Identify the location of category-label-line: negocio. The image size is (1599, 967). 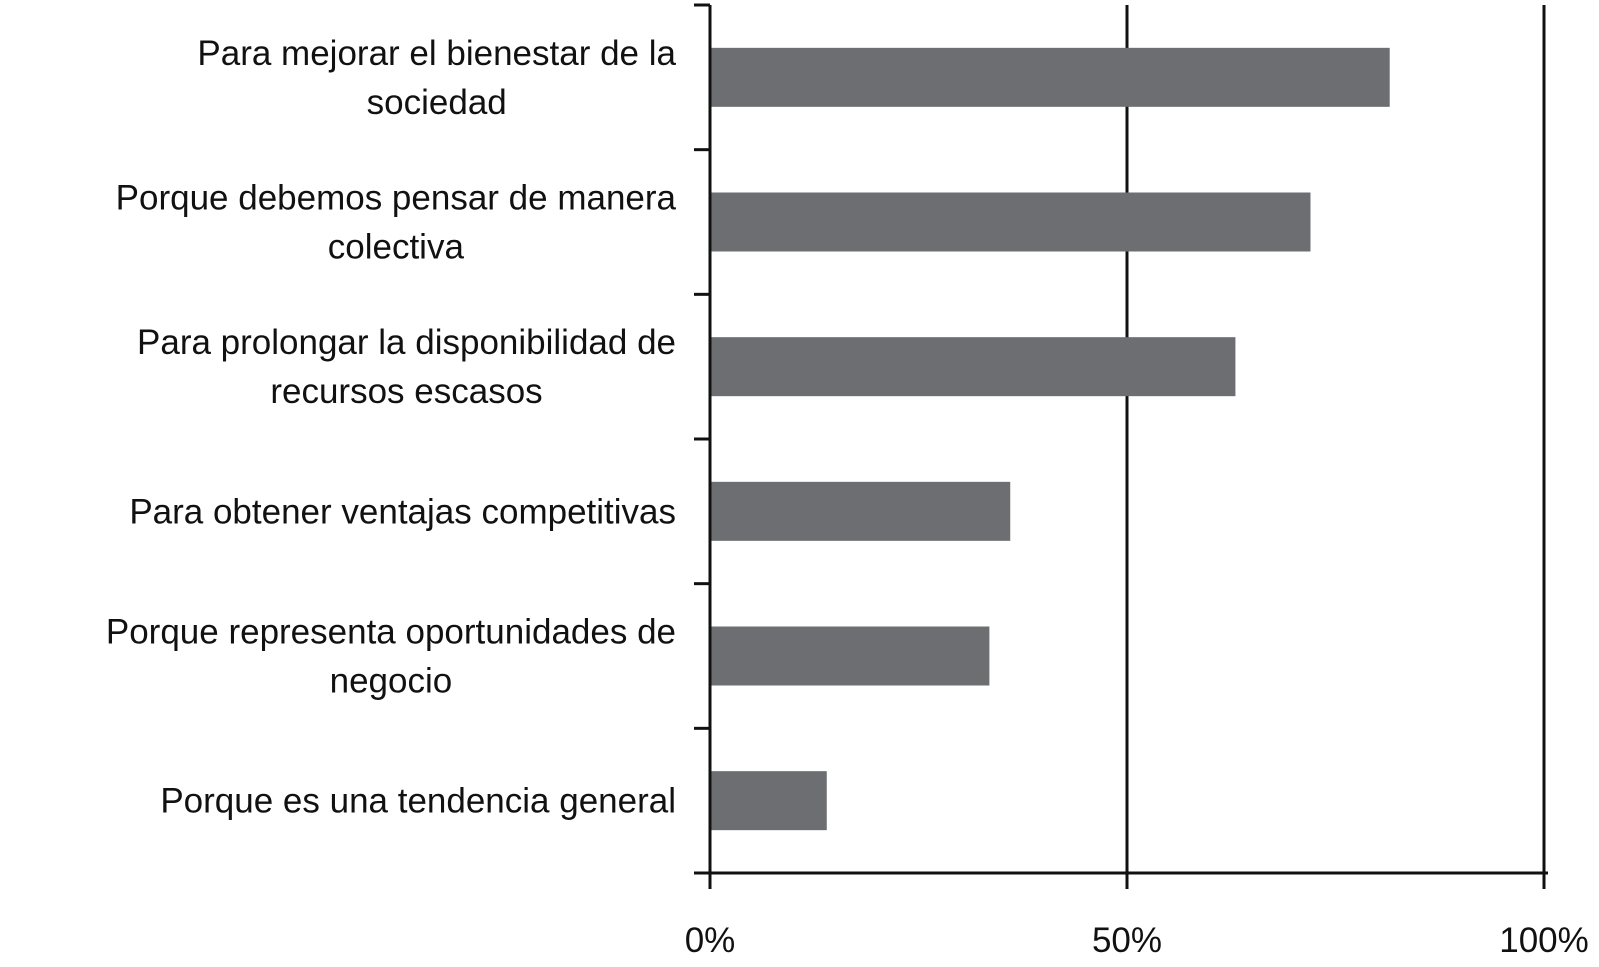
(391, 681).